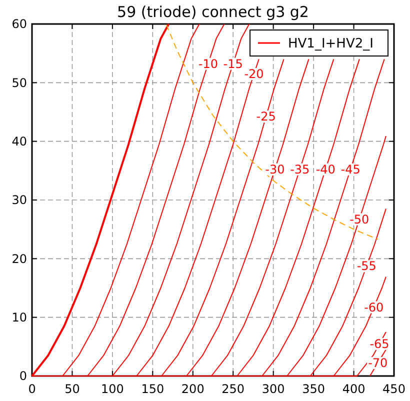 The height and width of the screenshot is (401, 410). Describe the element at coordinates (254, 74) in the screenshot. I see `annotation: -20` at that location.